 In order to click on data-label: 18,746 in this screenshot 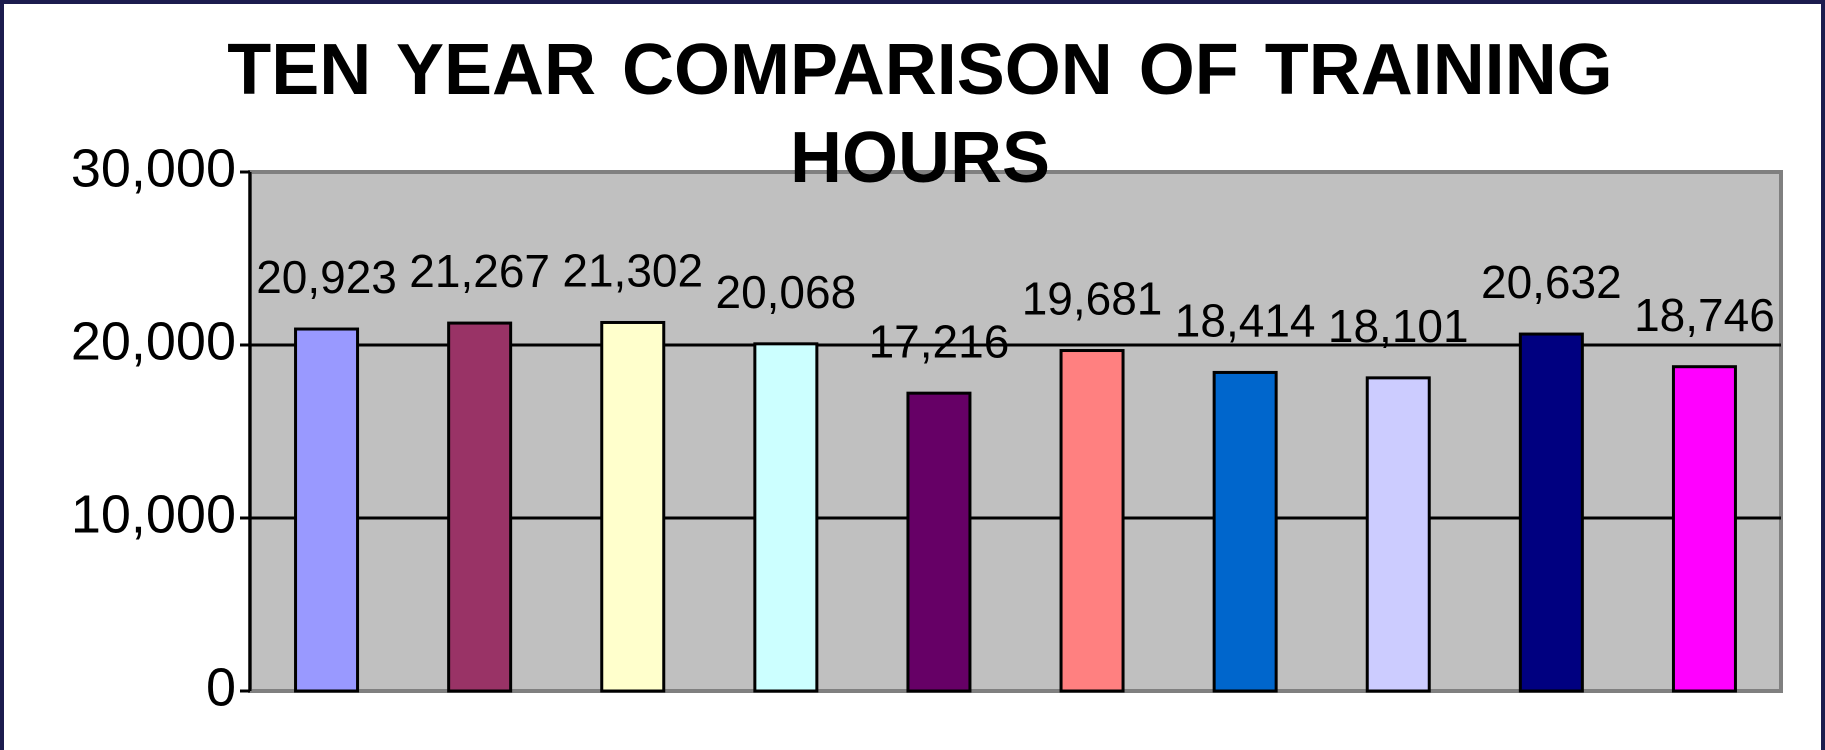, I will do `click(1704, 315)`.